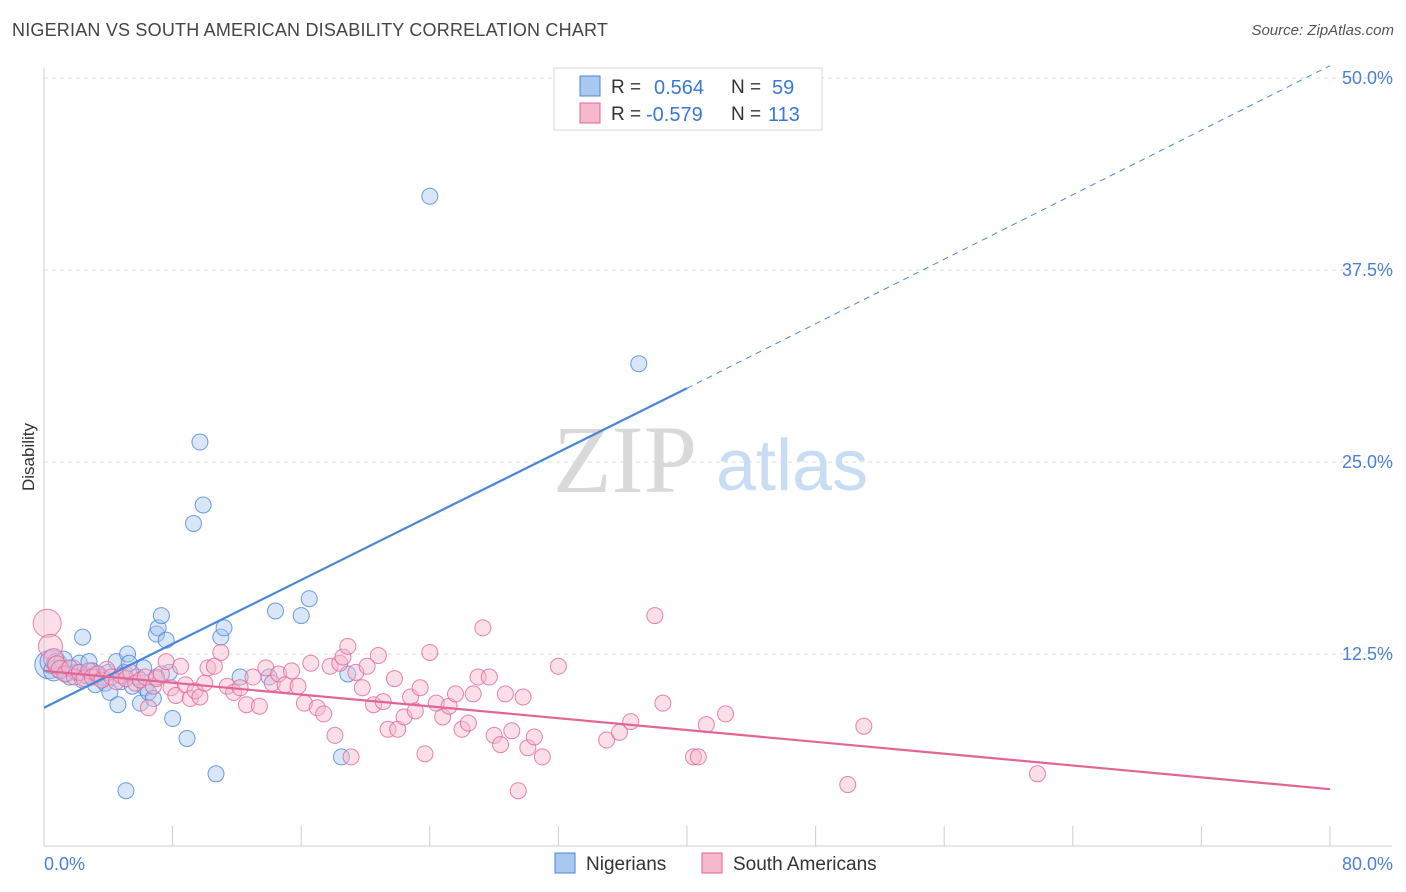 The height and width of the screenshot is (892, 1406). Describe the element at coordinates (590, 113) in the screenshot. I see `legend-swatch-pink` at that location.